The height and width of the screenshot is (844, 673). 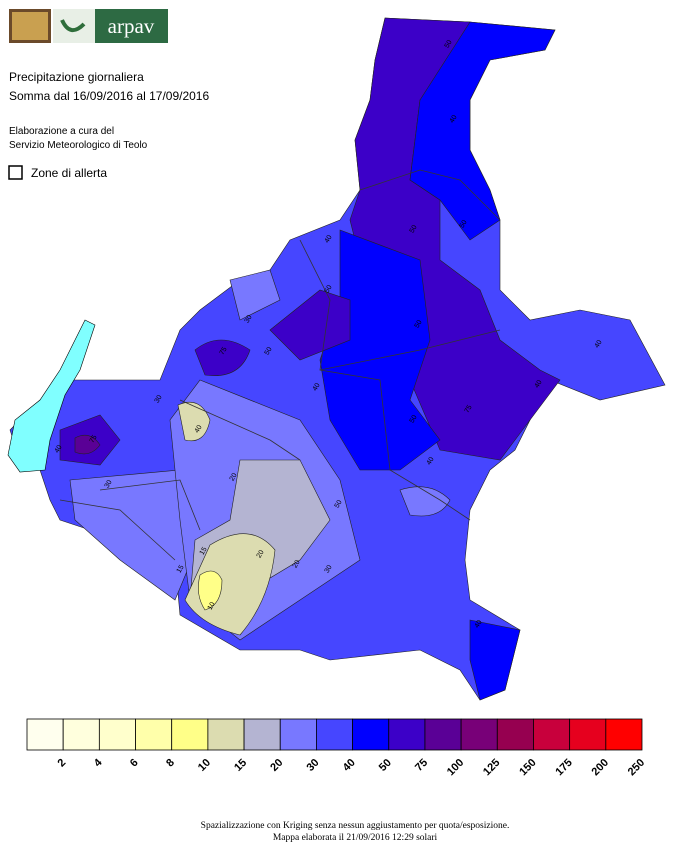 I want to click on credit: Servizio Meteorologico di Teolo, so click(x=78, y=145).